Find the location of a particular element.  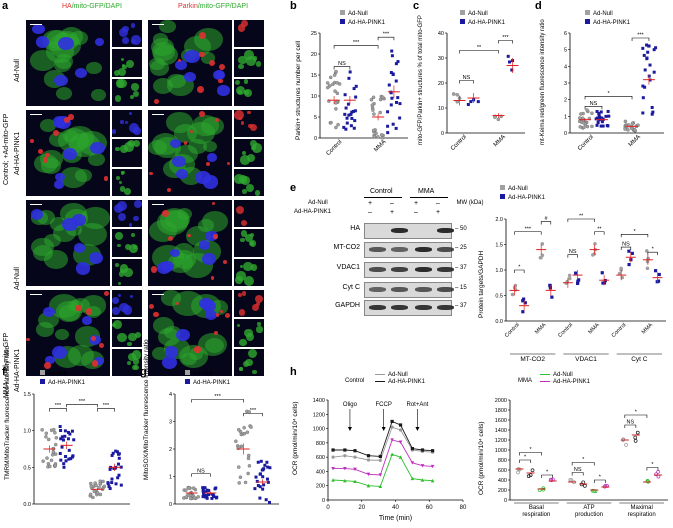

x-tick-label: 20 is located at coordinates (361, 508).